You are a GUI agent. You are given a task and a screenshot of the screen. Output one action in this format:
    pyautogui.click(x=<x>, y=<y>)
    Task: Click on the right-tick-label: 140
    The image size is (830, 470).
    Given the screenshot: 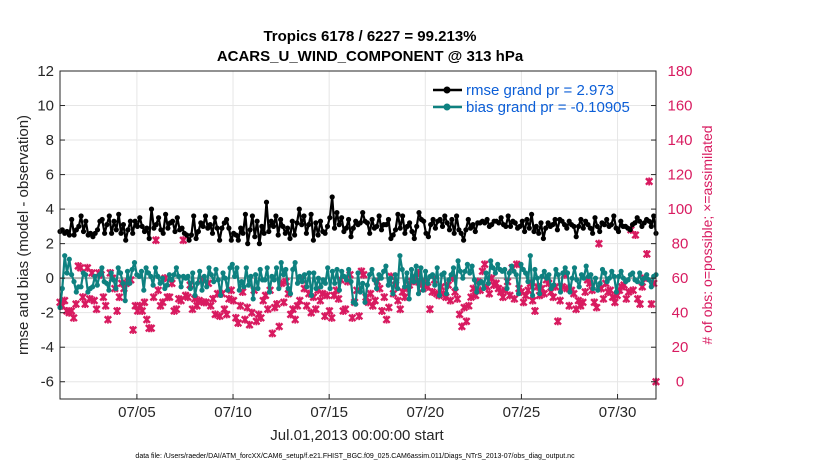 What is the action you would take?
    pyautogui.click(x=679, y=140)
    